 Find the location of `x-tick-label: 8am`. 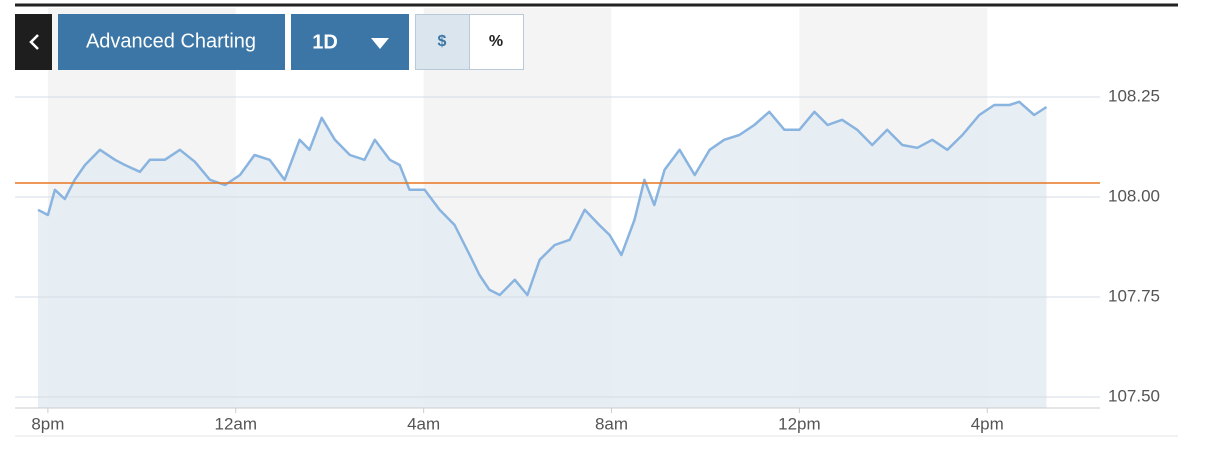

x-tick-label: 8am is located at coordinates (611, 423).